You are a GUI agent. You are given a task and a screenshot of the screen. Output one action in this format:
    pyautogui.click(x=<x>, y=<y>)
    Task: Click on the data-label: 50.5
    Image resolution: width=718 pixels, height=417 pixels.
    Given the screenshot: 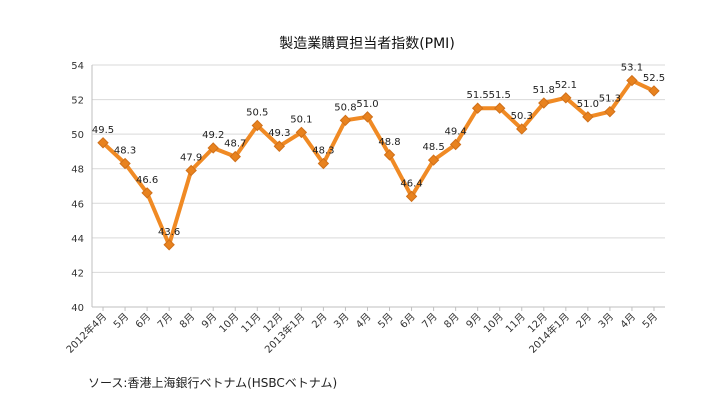 What is the action you would take?
    pyautogui.click(x=257, y=113)
    